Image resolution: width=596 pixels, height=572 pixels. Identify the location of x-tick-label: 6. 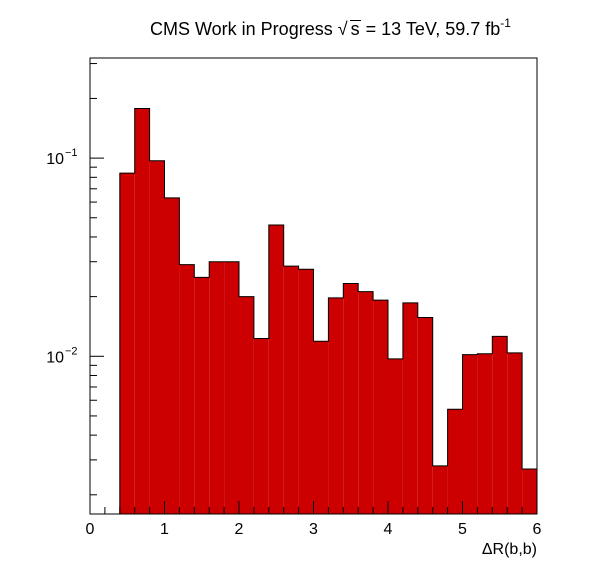
(537, 529).